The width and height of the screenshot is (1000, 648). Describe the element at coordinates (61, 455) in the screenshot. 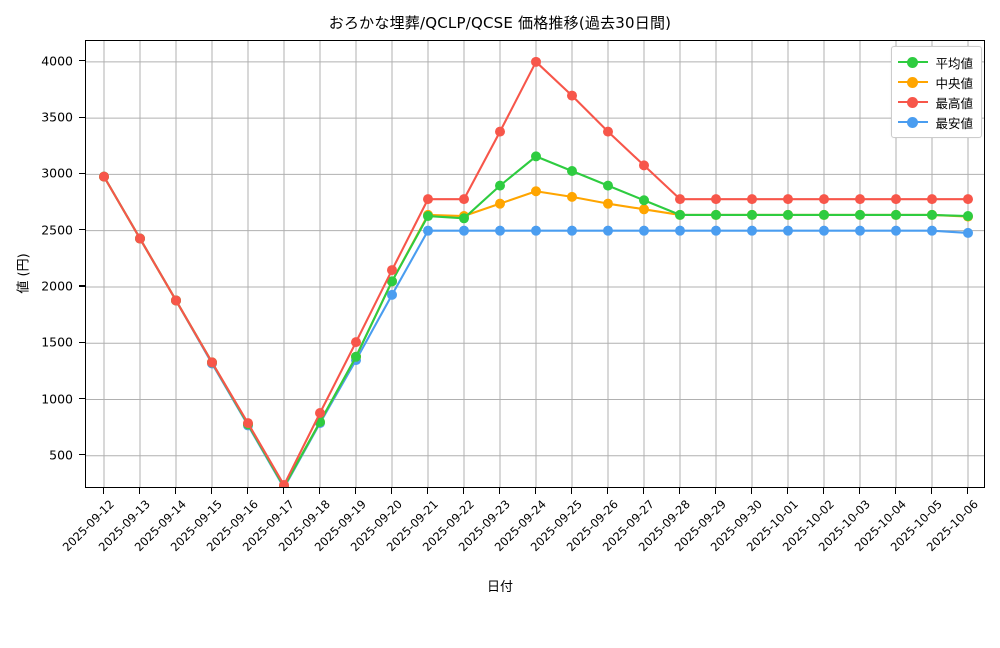

I see `y-tick-label: 500` at that location.